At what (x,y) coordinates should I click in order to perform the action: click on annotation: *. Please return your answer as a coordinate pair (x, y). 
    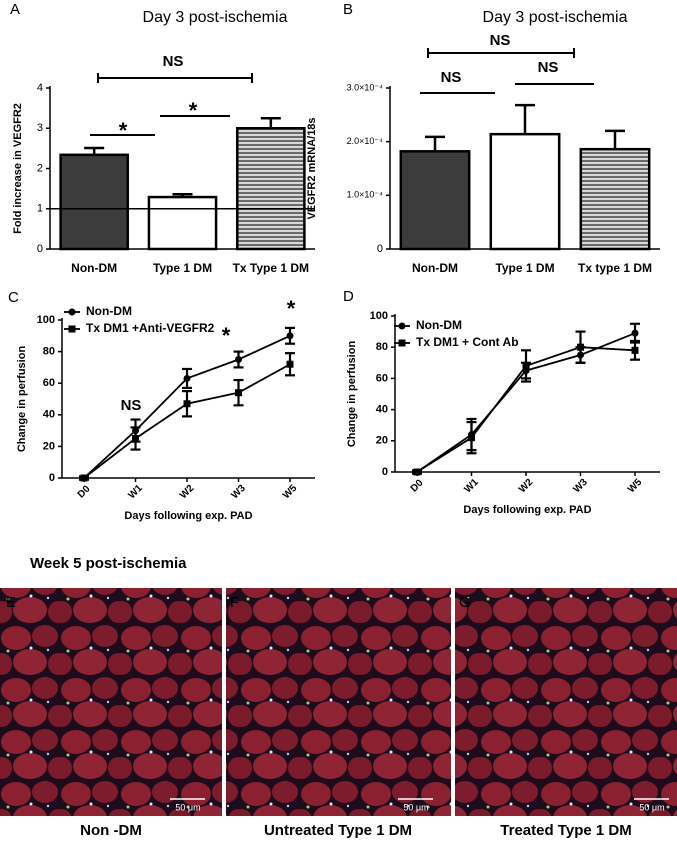
    Looking at the image, I should click on (291, 308).